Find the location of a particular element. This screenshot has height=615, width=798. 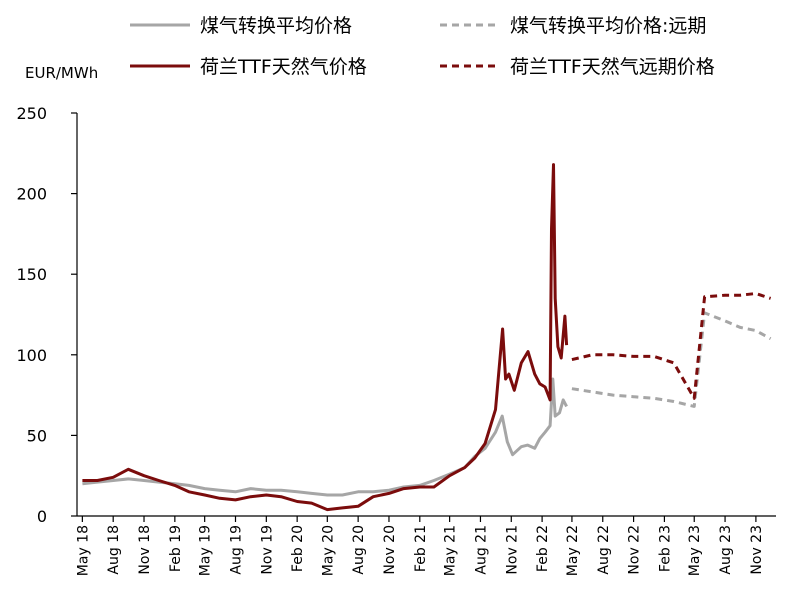

y-tick-label-200: 200 is located at coordinates (31, 194).